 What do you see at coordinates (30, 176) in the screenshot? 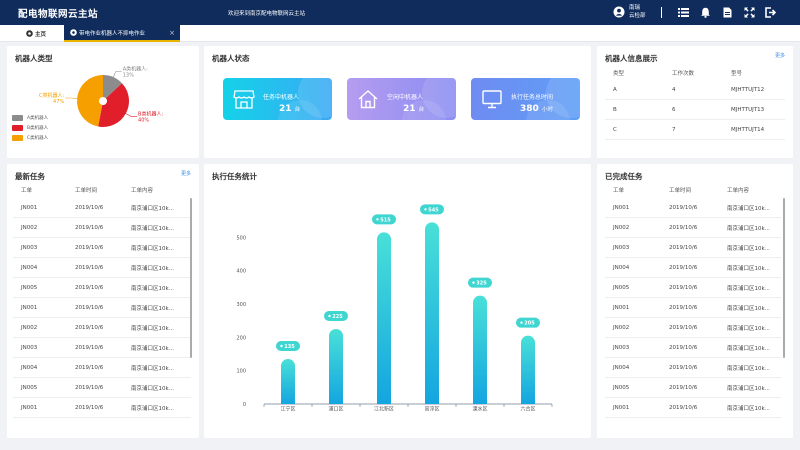
I see `latest-tasks-title: 最新任务` at bounding box center [30, 176].